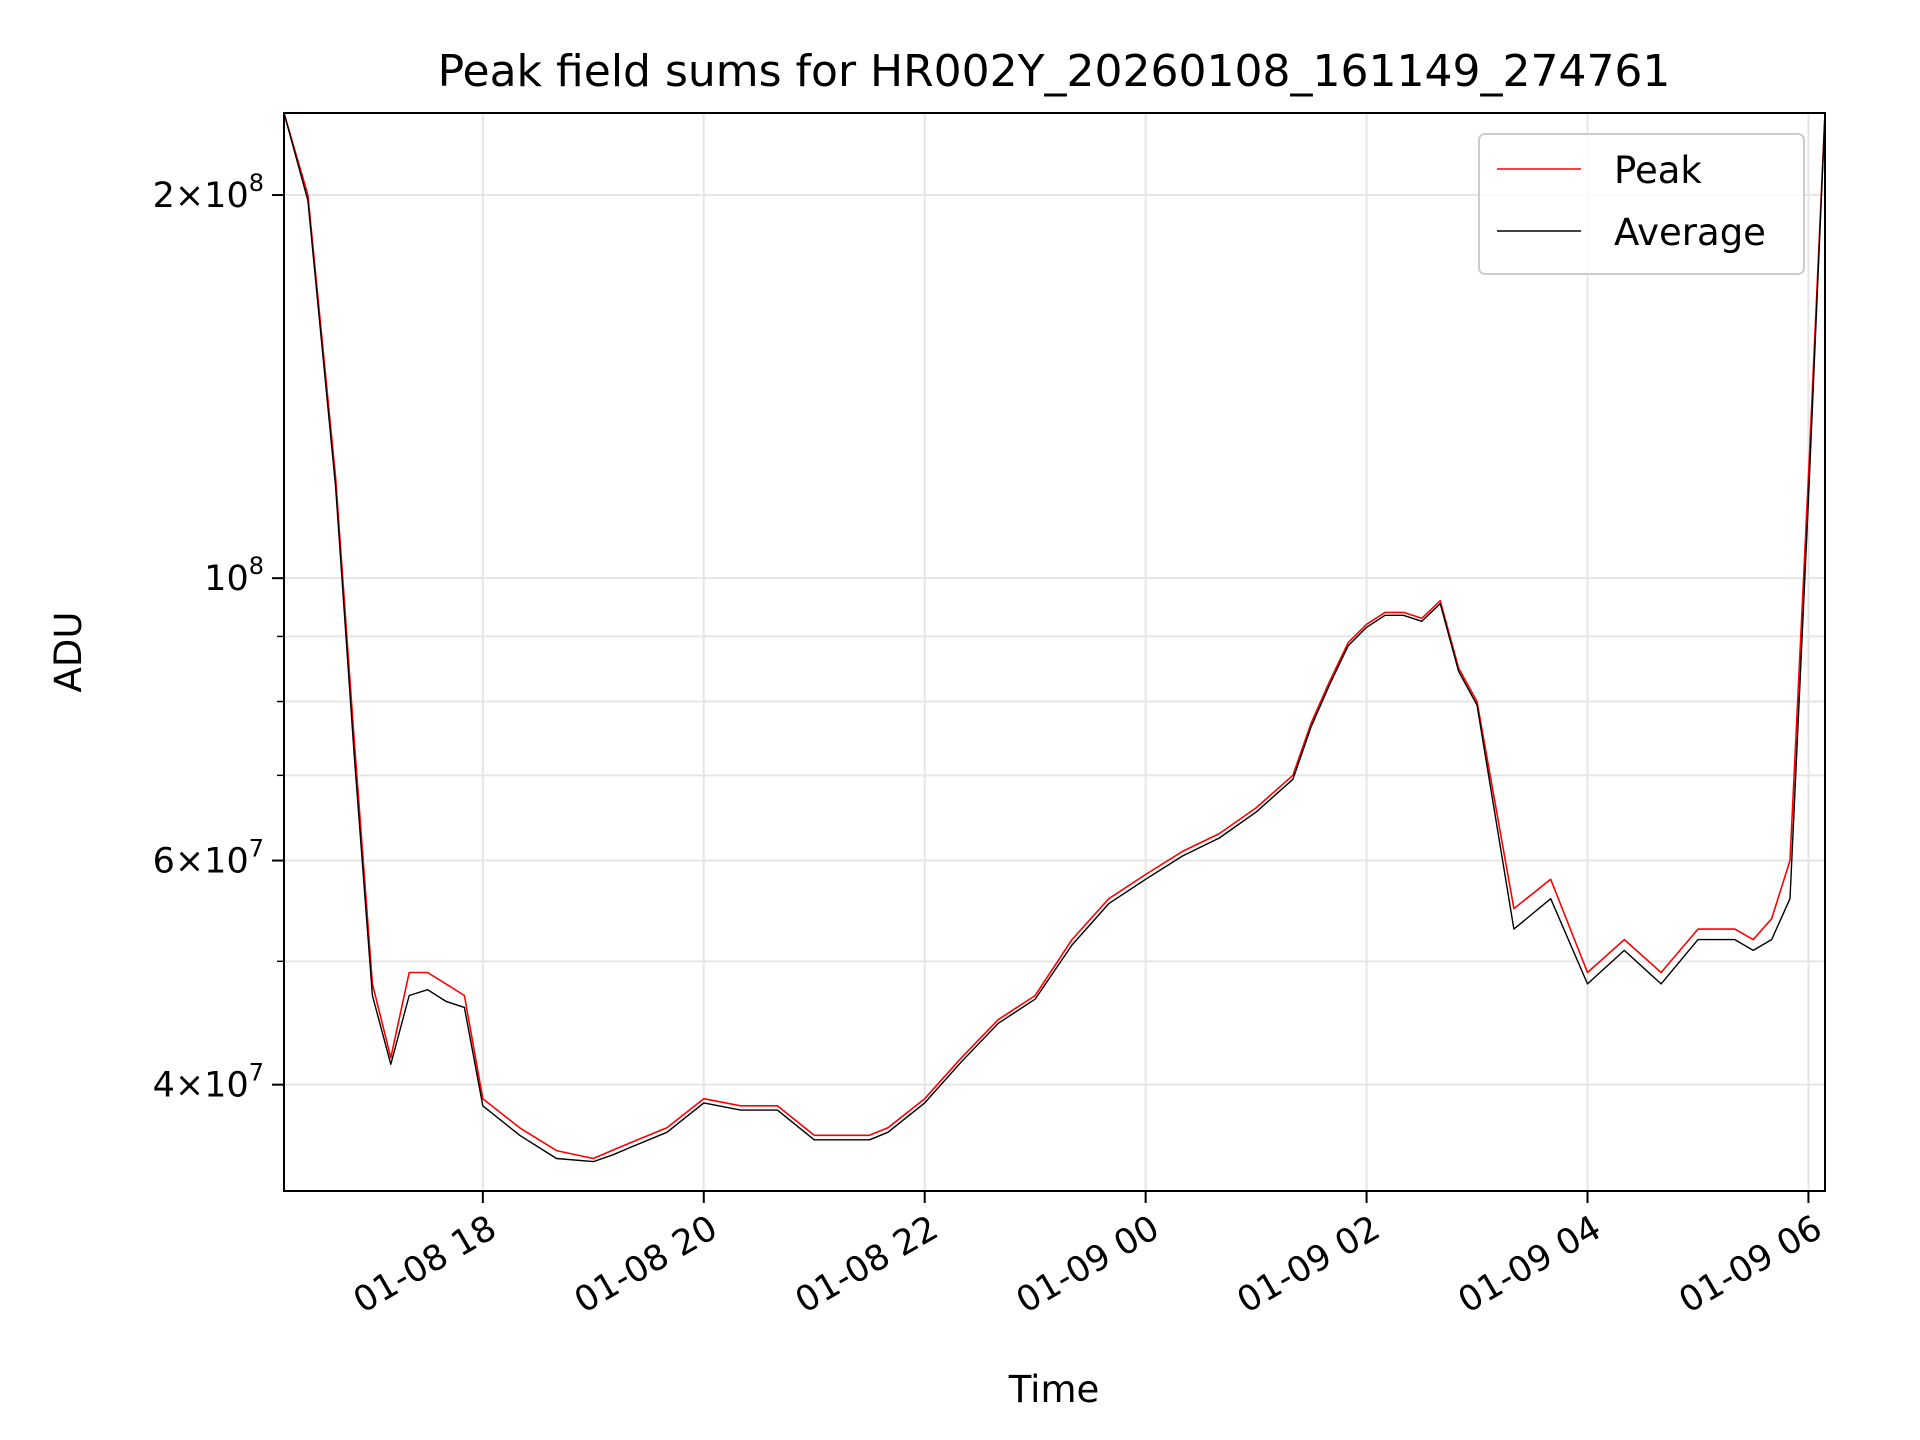 This screenshot has width=1920, height=1440. Describe the element at coordinates (218, 637) in the screenshot. I see `y-axis-ticks: 2×108 108 6×107 4×107` at that location.